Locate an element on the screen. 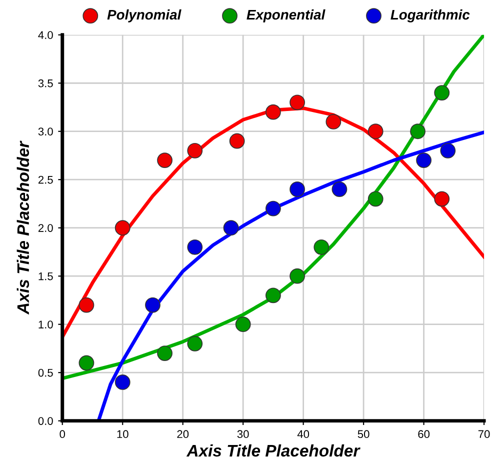 This screenshot has height=465, width=499. y-tick-label: 2.5 is located at coordinates (45, 180).